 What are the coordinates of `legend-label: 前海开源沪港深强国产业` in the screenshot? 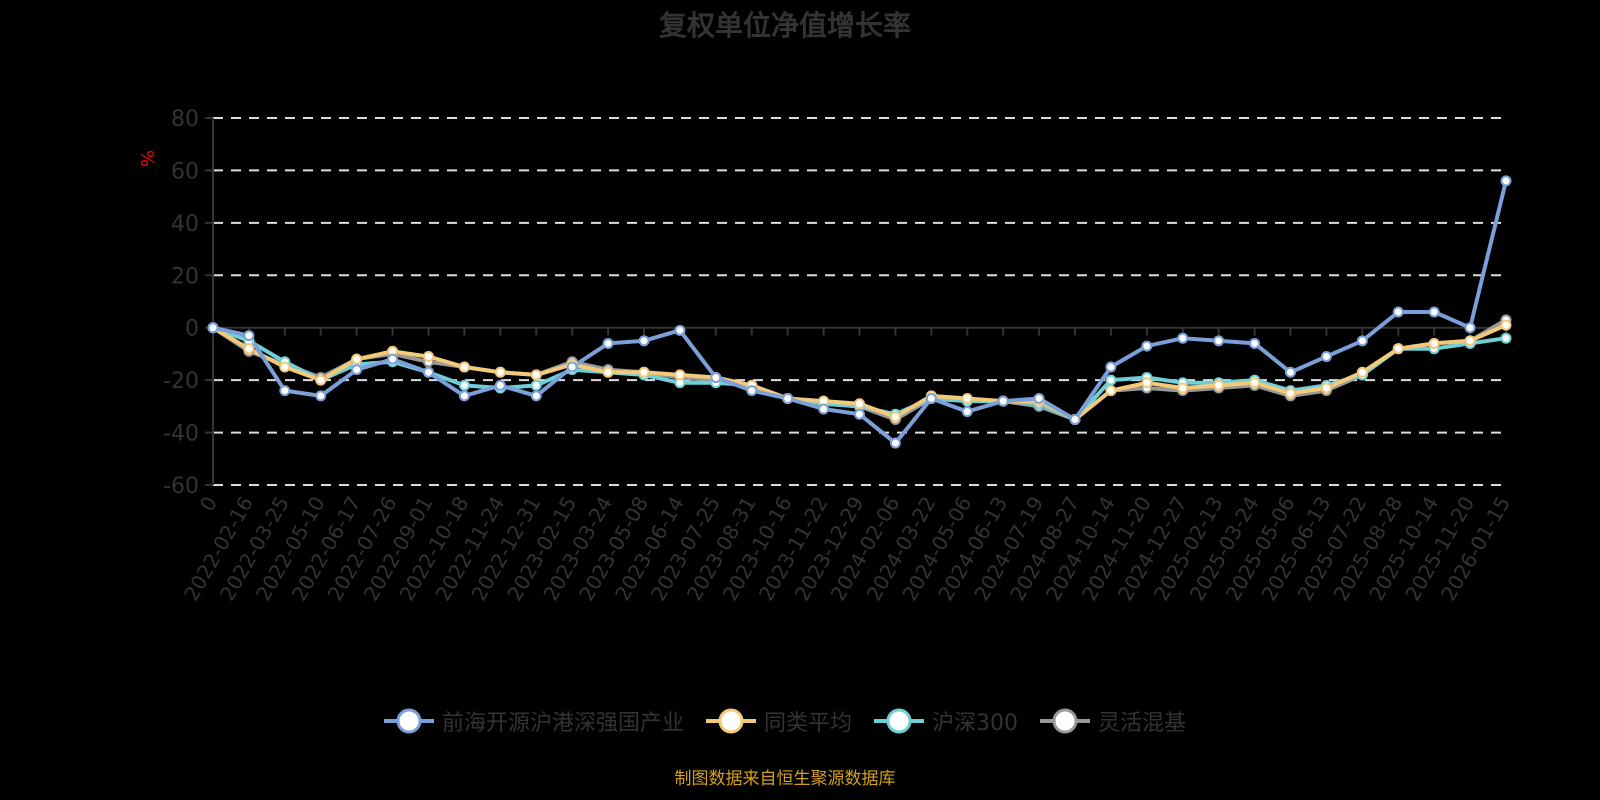 It's located at (562, 723).